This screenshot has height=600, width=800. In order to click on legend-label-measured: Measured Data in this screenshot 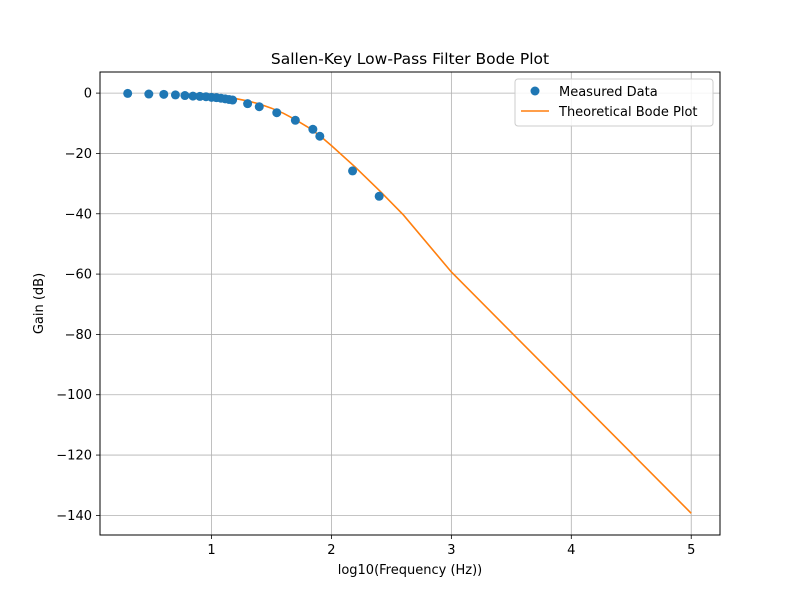, I will do `click(608, 92)`.